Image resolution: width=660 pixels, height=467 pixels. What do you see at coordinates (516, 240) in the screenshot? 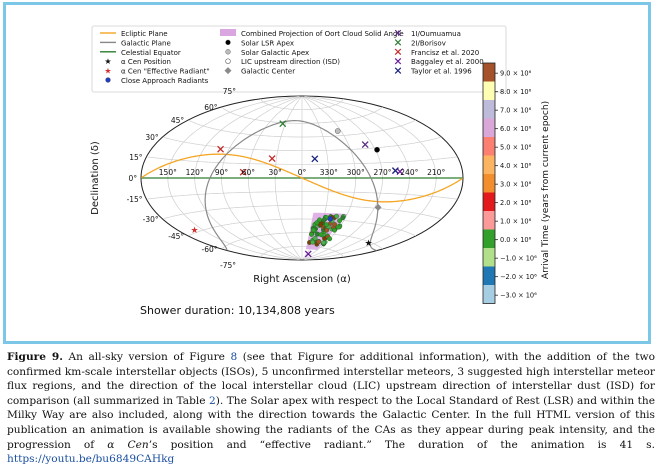
I see `colorbar-tick-label: 0.0 × 10⁶` at bounding box center [516, 240].